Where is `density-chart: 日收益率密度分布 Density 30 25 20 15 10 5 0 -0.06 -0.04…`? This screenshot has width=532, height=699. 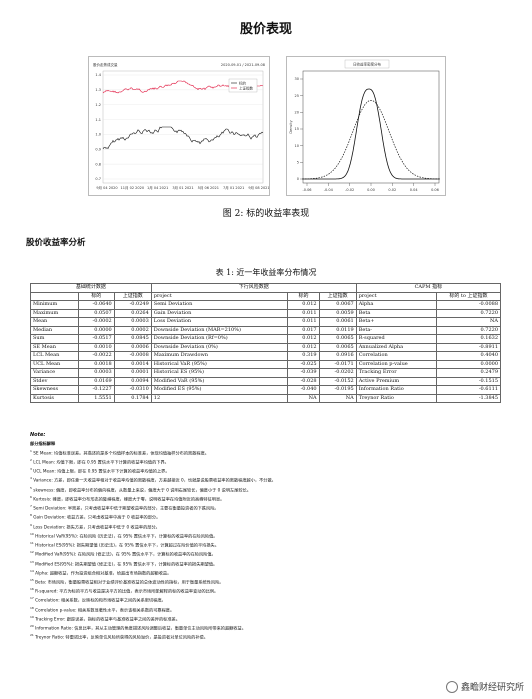 density-chart: 日收益率密度分布 Density 30 25 20 15 10 5 0 -0.06 -0.04… is located at coordinates (366, 126).